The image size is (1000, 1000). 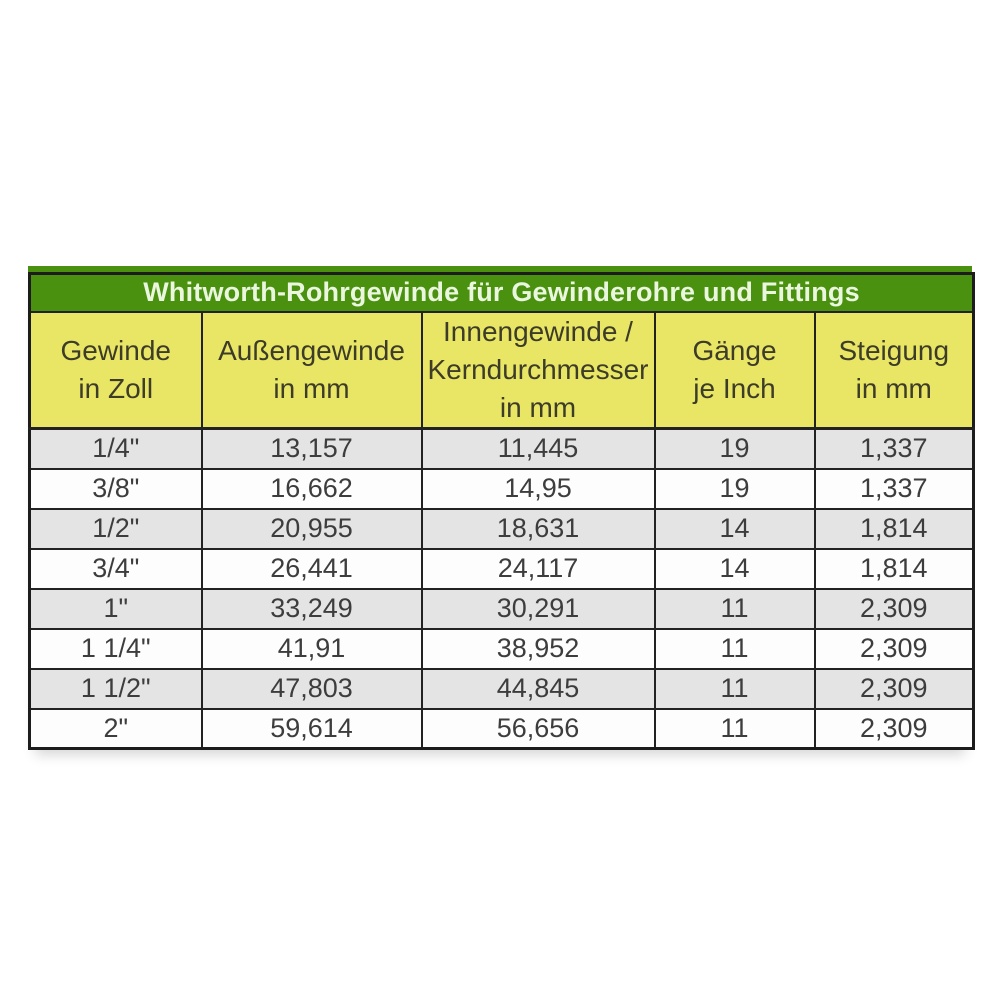 I want to click on cell-gewinde: 1/4", so click(x=115, y=448).